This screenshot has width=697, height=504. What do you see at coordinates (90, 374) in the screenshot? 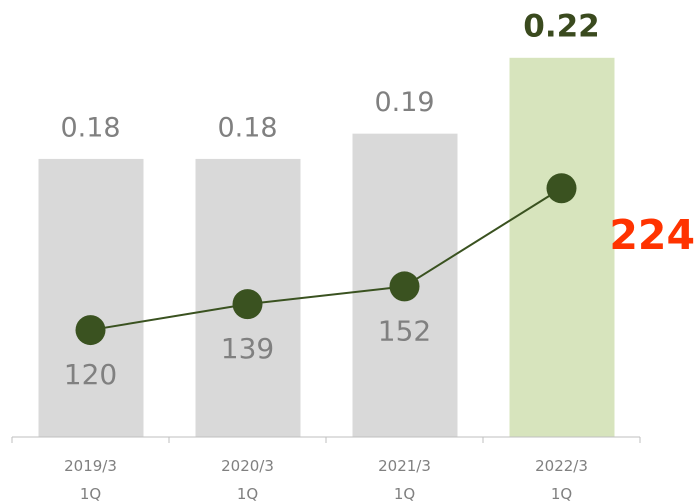
I see `line-value-label: 120` at bounding box center [90, 374].